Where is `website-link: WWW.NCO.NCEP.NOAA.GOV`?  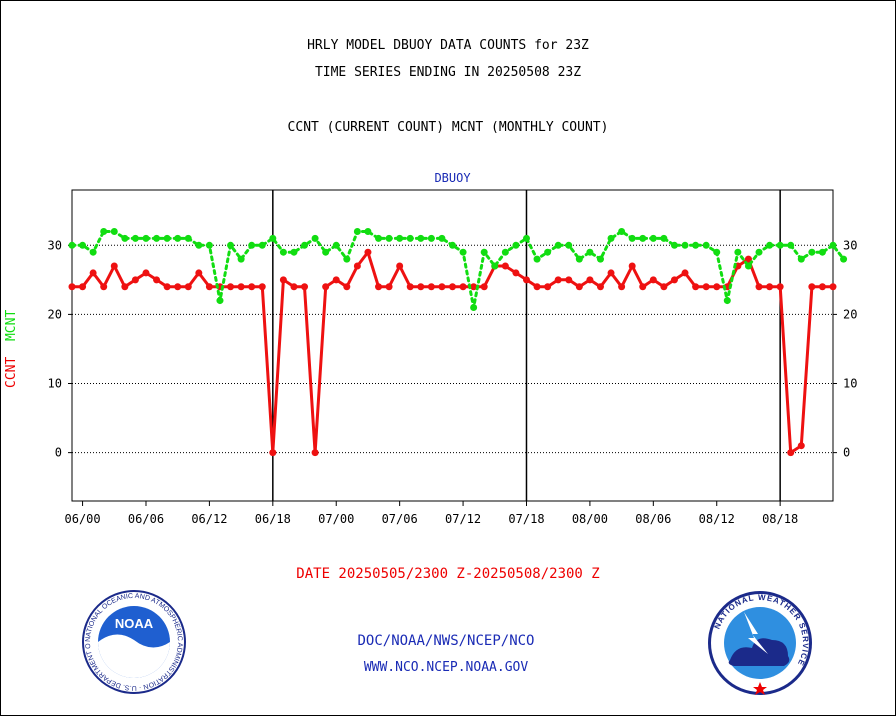
website-link: WWW.NCO.NCEP.NOAA.GOV is located at coordinates (446, 667).